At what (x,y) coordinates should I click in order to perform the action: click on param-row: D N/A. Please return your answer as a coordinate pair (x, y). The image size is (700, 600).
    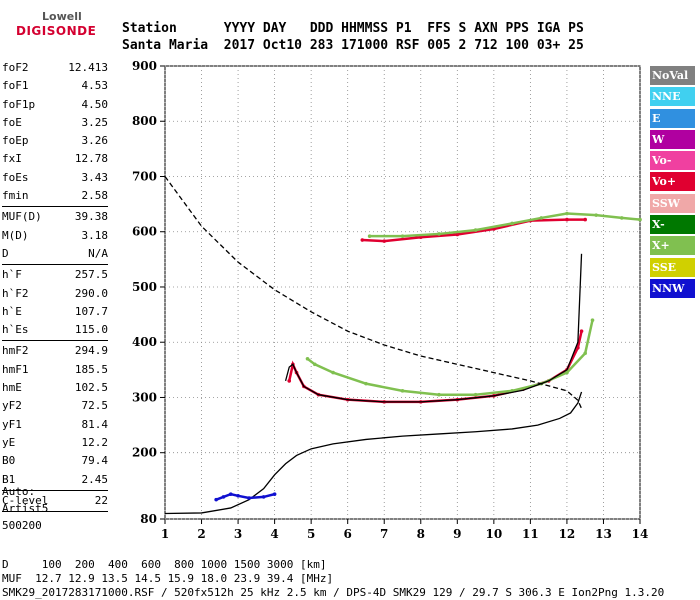
    Looking at the image, I should click on (55, 254).